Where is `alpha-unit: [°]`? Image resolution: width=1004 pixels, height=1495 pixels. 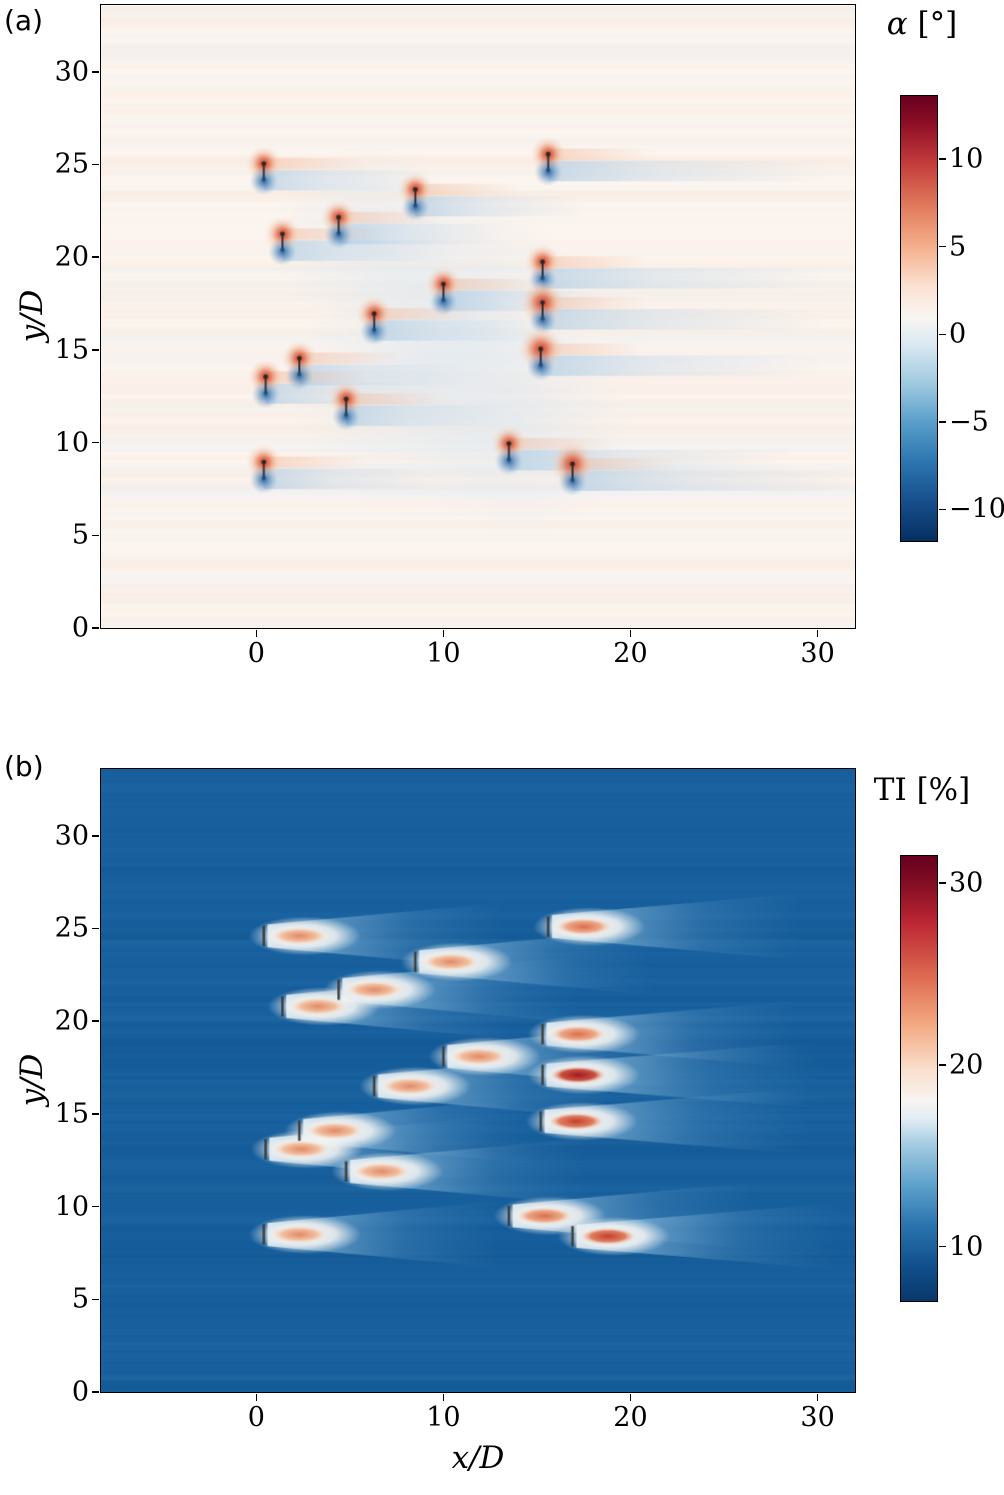
alpha-unit: [°] is located at coordinates (937, 24).